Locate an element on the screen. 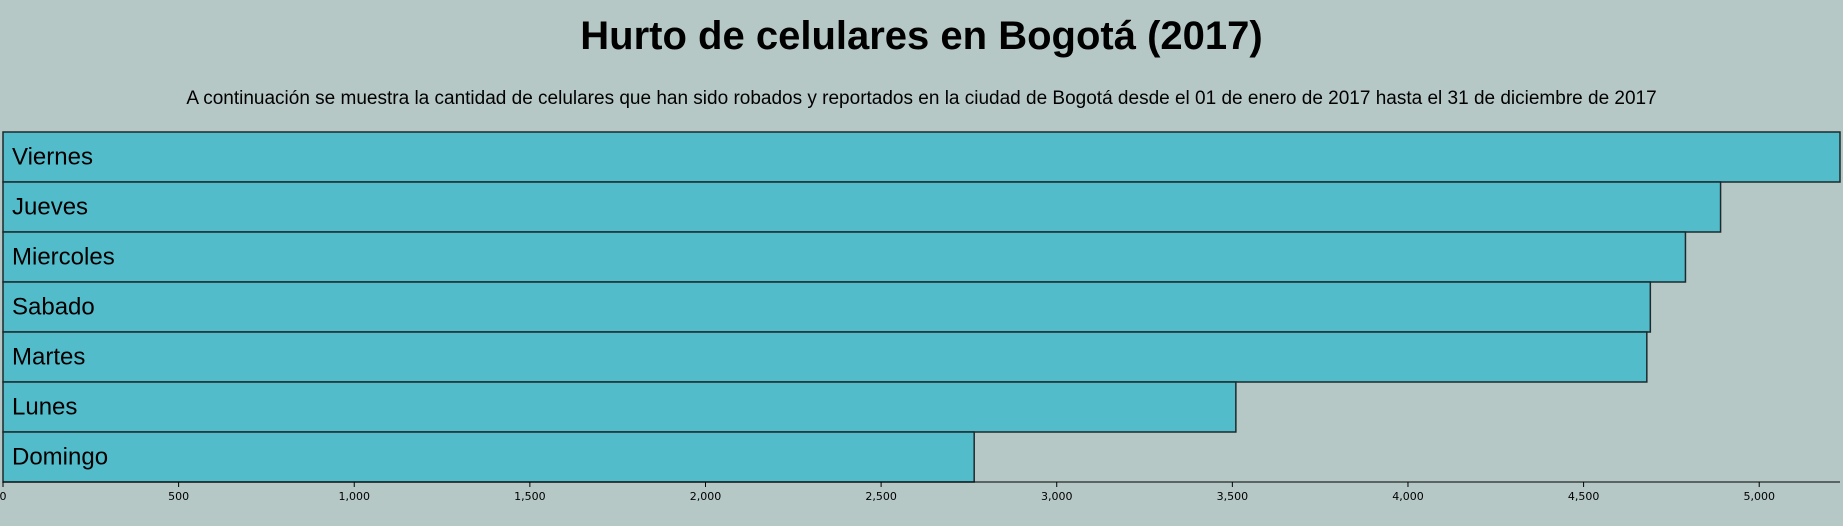  bar-label-viernes: Viernes is located at coordinates (52, 156).